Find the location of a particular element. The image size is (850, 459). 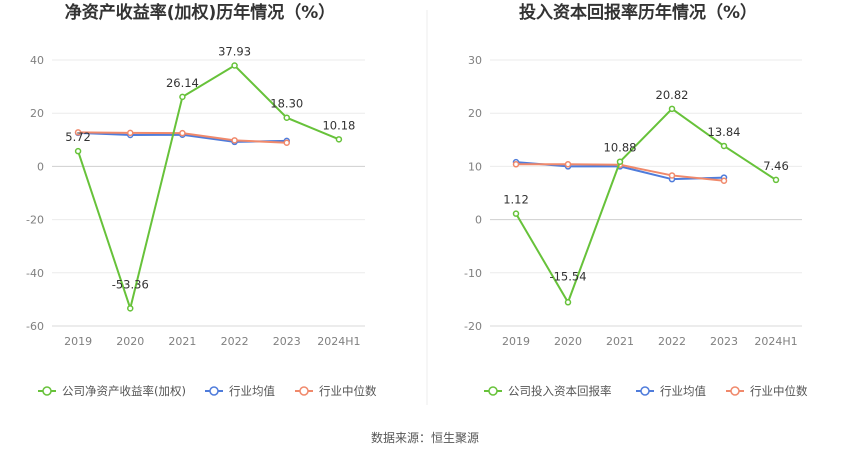

series-line-company is located at coordinates (646, 206).